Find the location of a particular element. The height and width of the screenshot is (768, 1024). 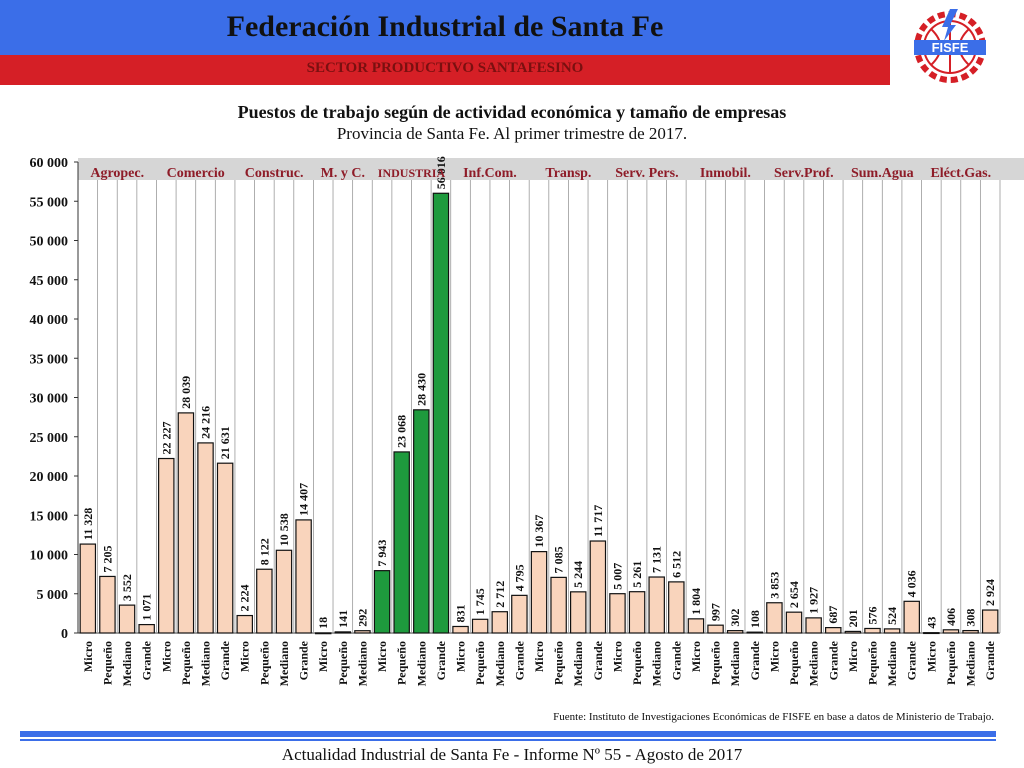

y-tick-label: 5 000 is located at coordinates (53, 595).